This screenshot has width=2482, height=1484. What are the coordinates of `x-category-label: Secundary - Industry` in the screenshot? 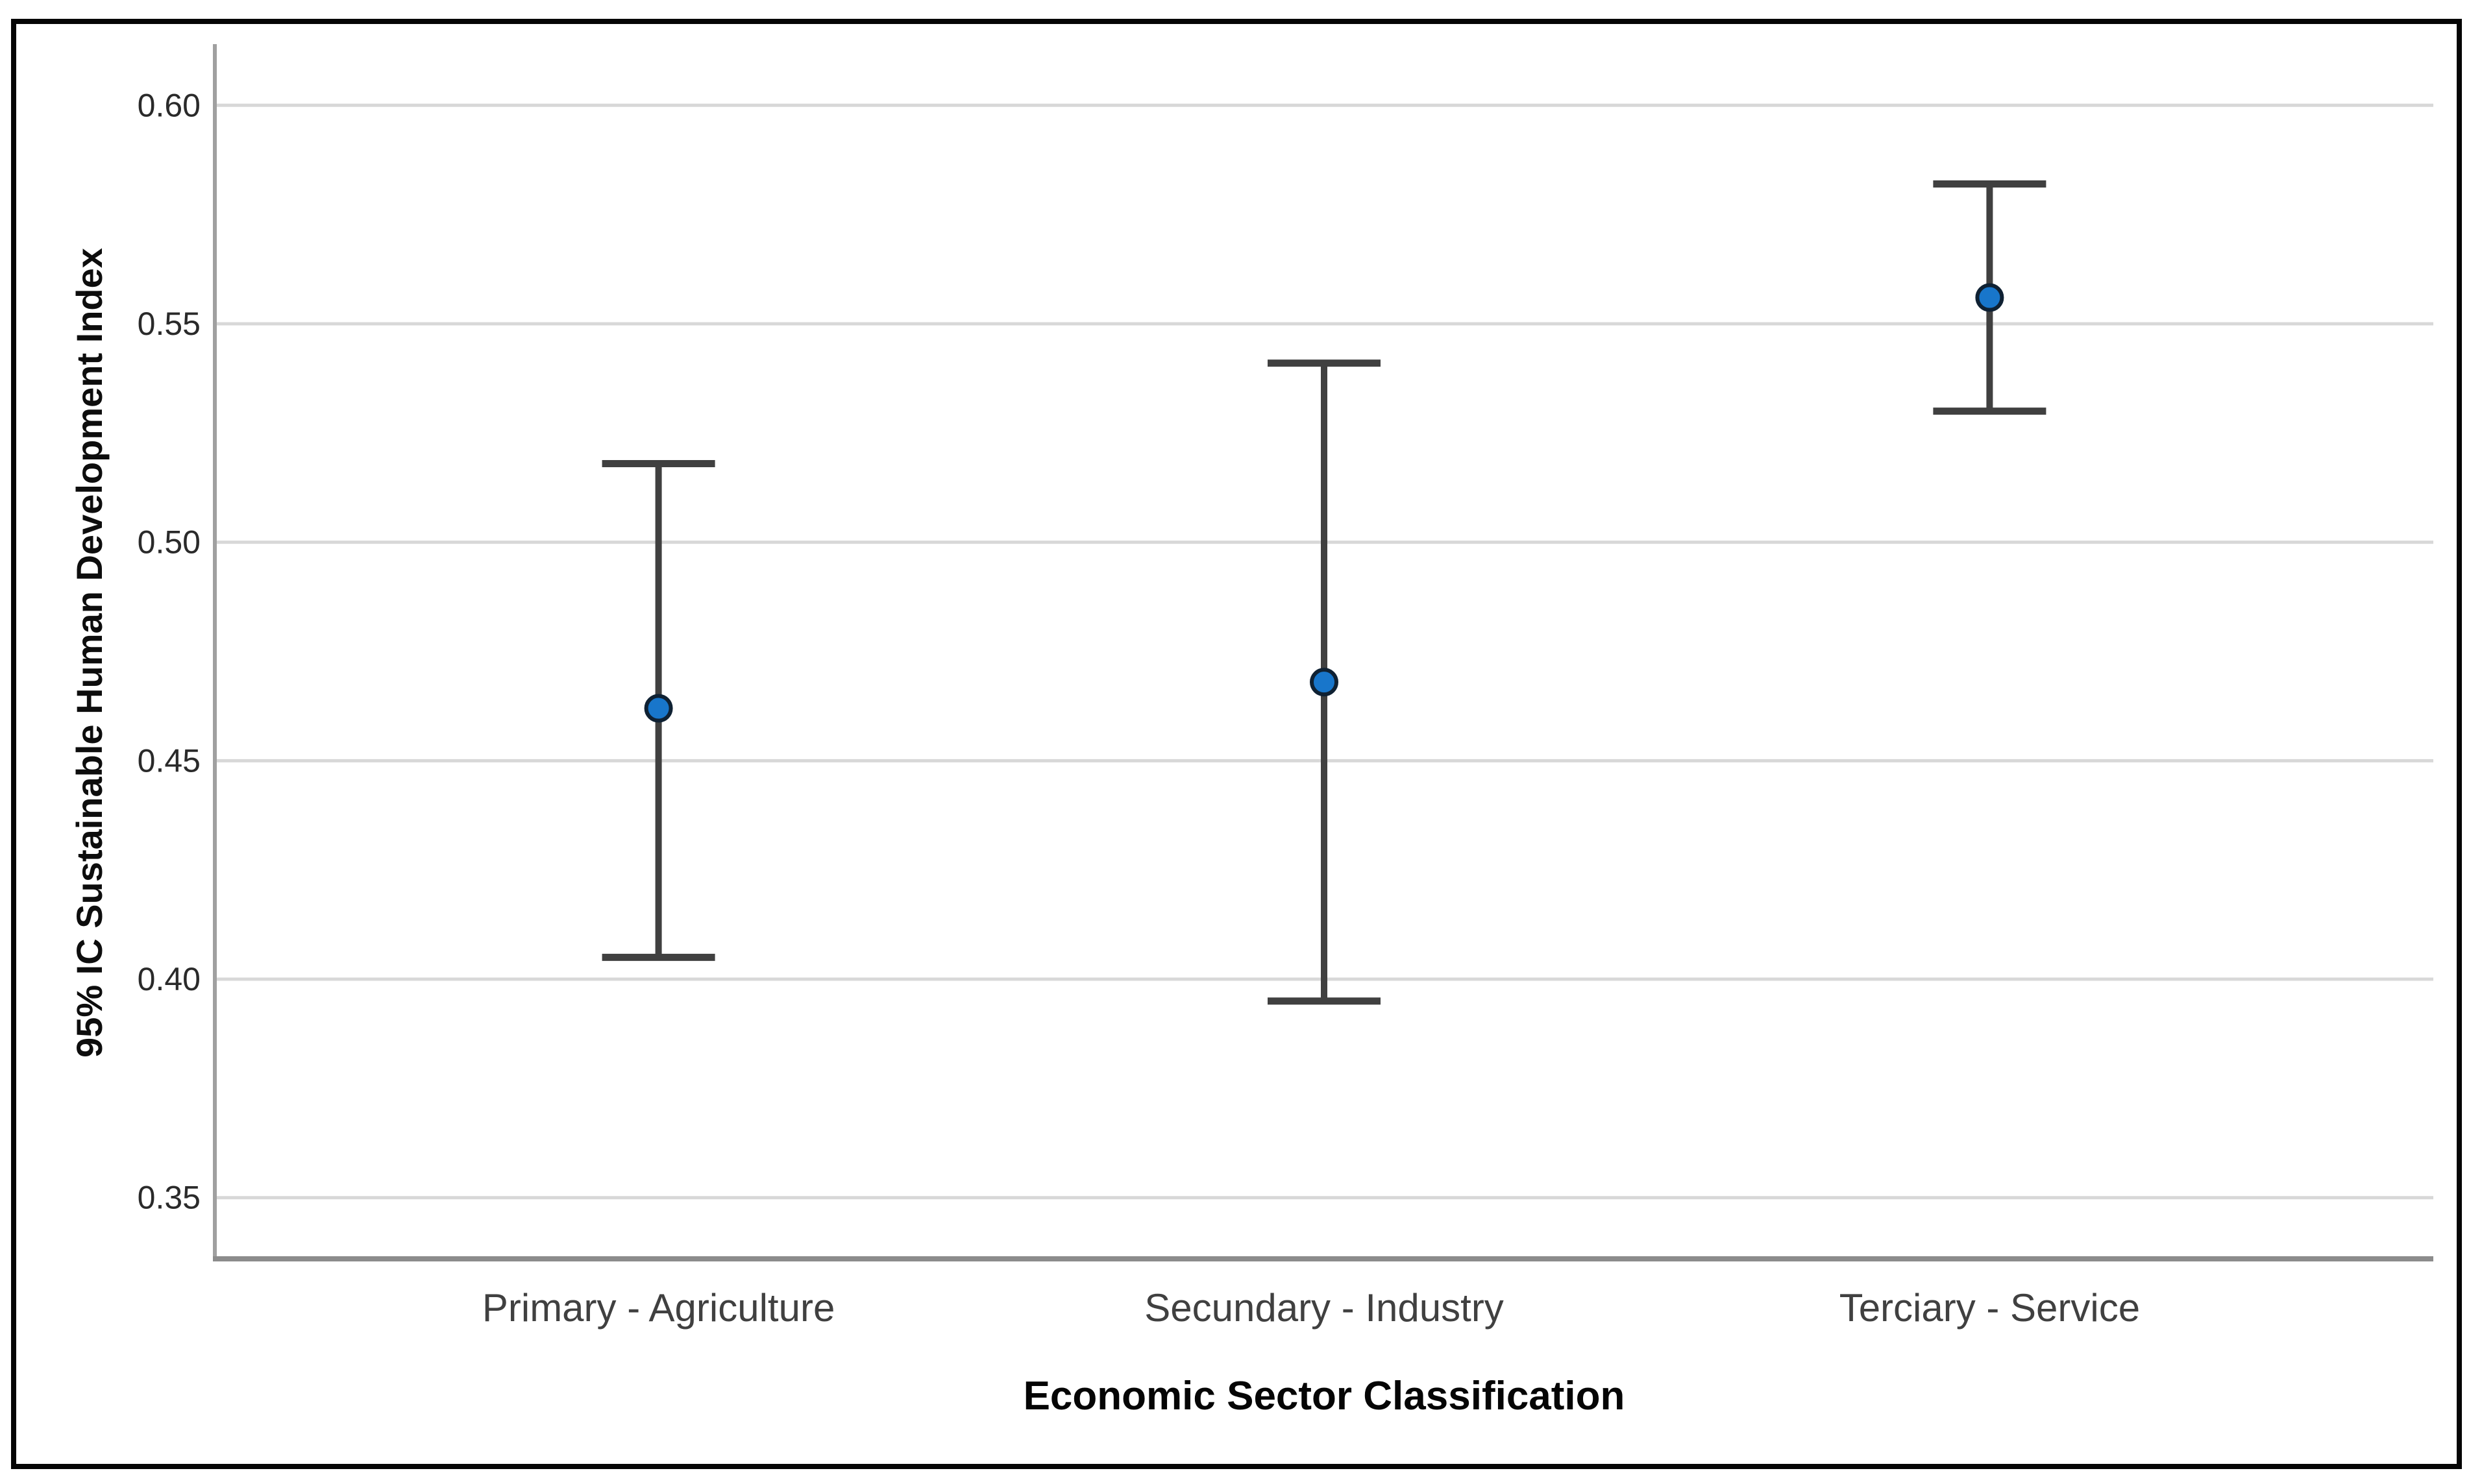 It's located at (1324, 1308).